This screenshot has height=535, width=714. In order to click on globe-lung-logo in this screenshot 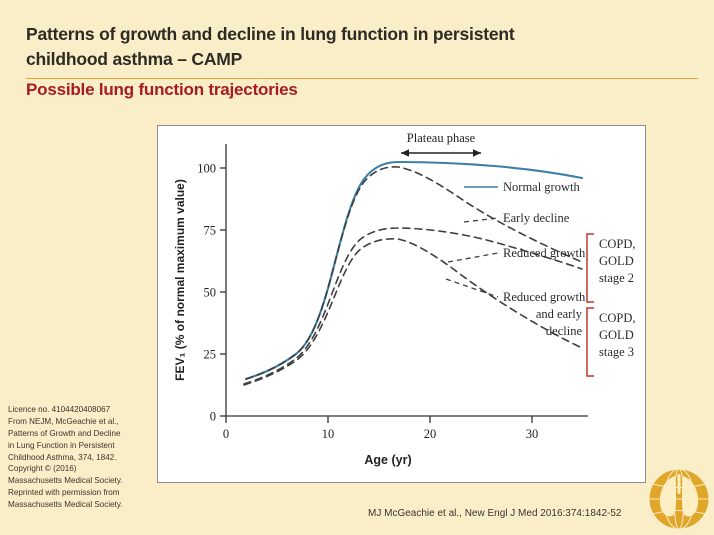, I will do `click(679, 499)`.